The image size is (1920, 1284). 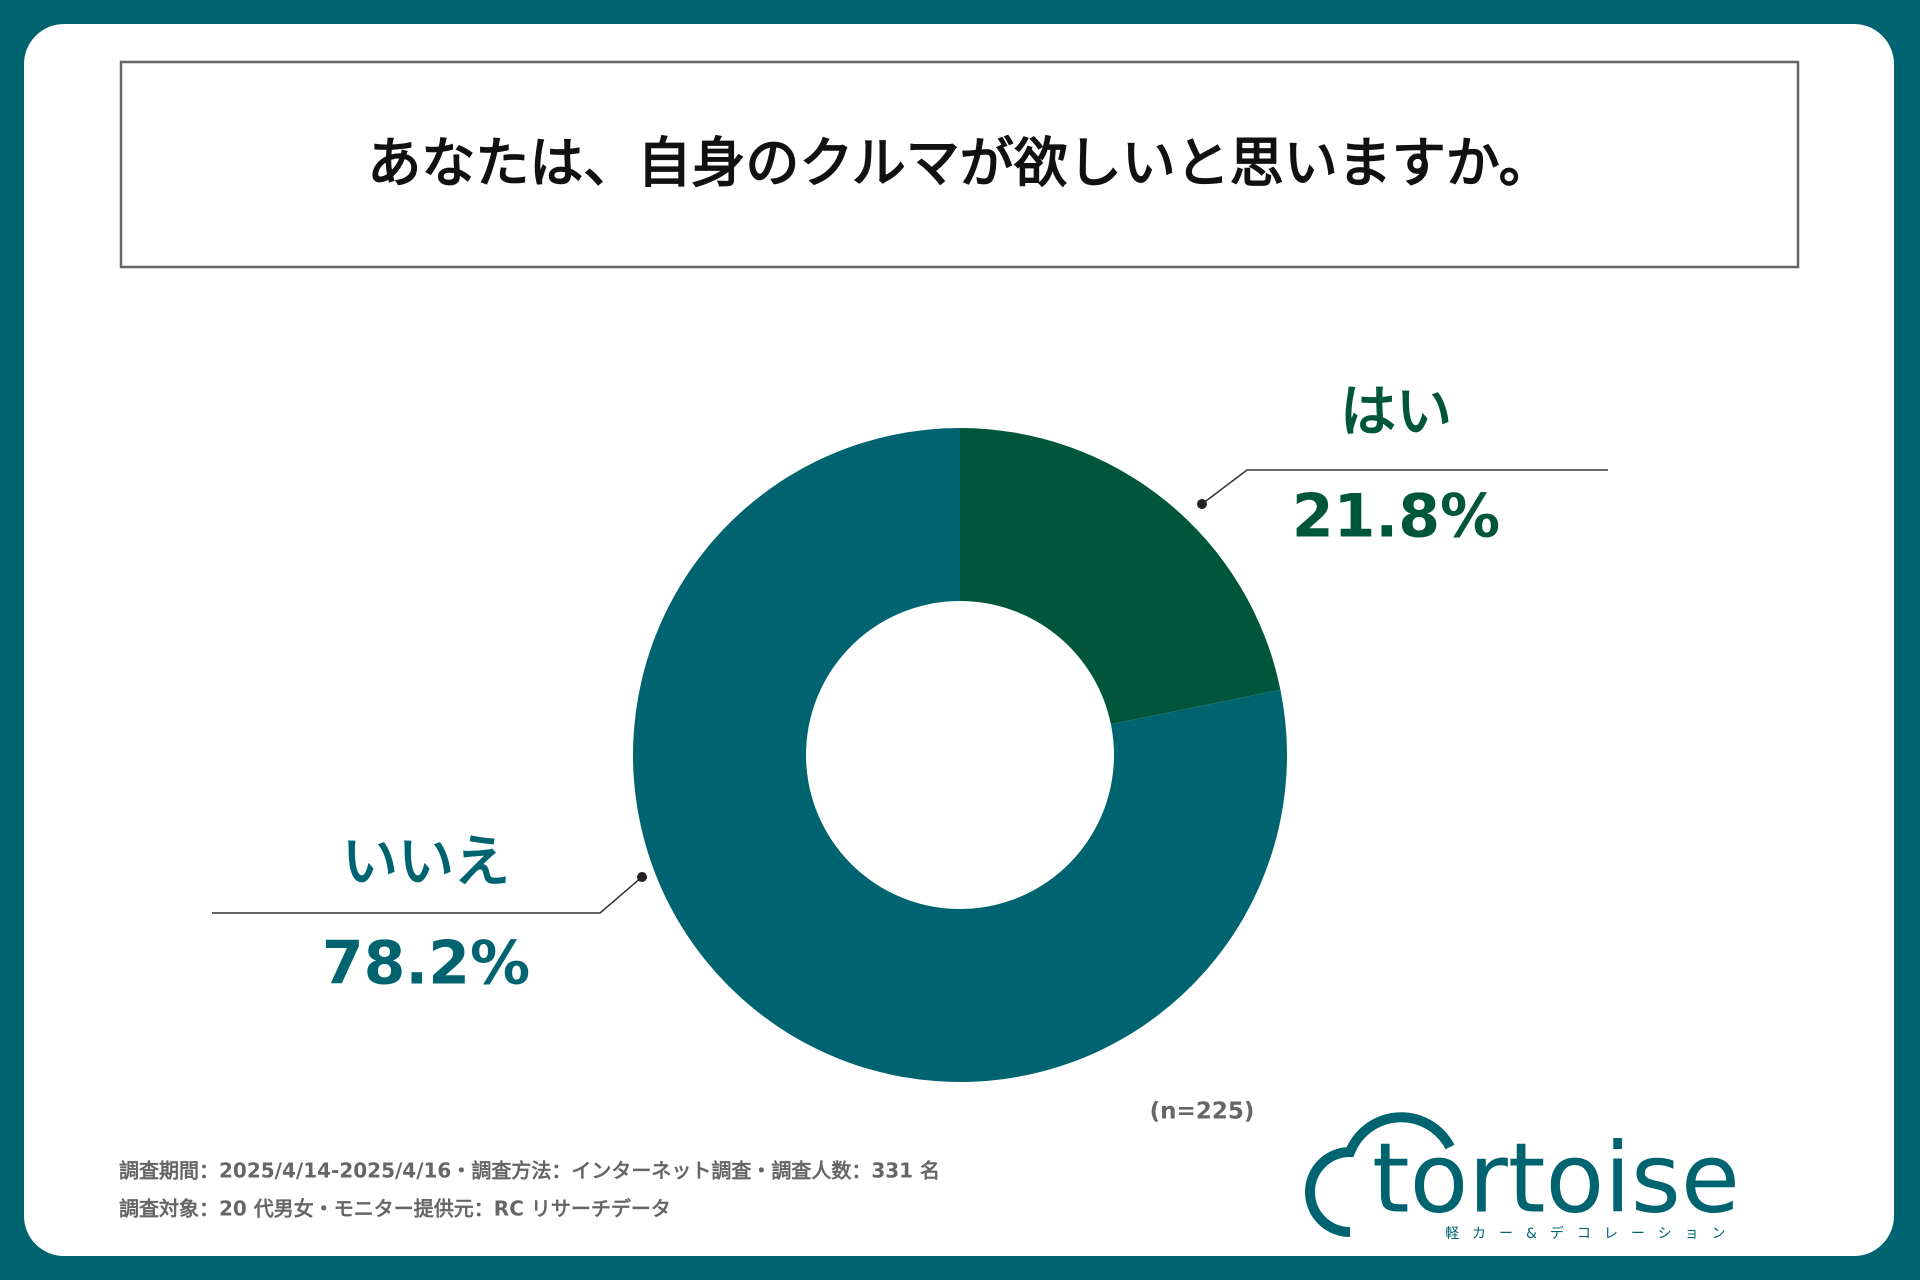 I want to click on title-box, so click(x=959, y=164).